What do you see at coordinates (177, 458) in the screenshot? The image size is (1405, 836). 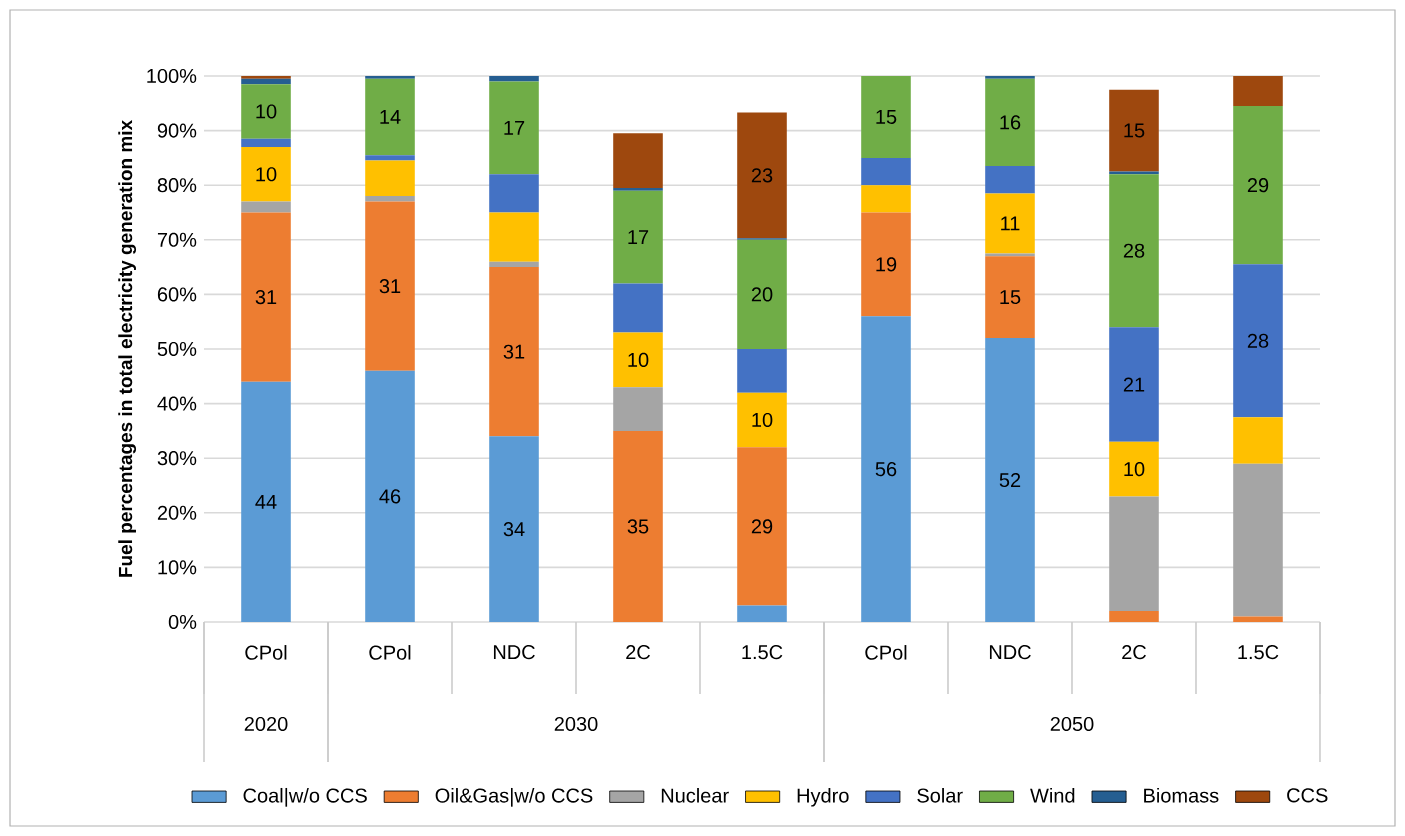 I see `y-tick-label: 30%` at bounding box center [177, 458].